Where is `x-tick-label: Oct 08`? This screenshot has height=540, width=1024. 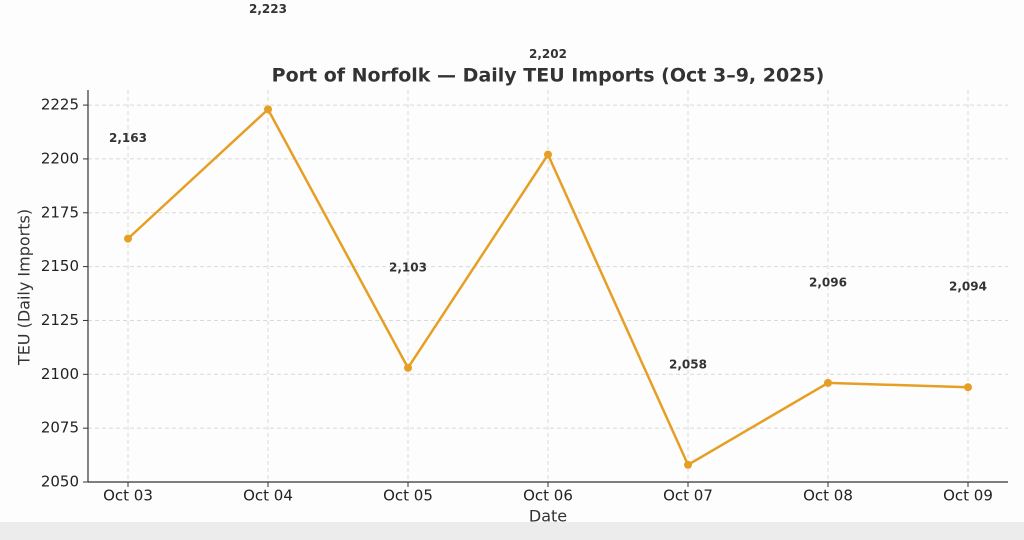
x-tick-label: Oct 08 is located at coordinates (828, 496).